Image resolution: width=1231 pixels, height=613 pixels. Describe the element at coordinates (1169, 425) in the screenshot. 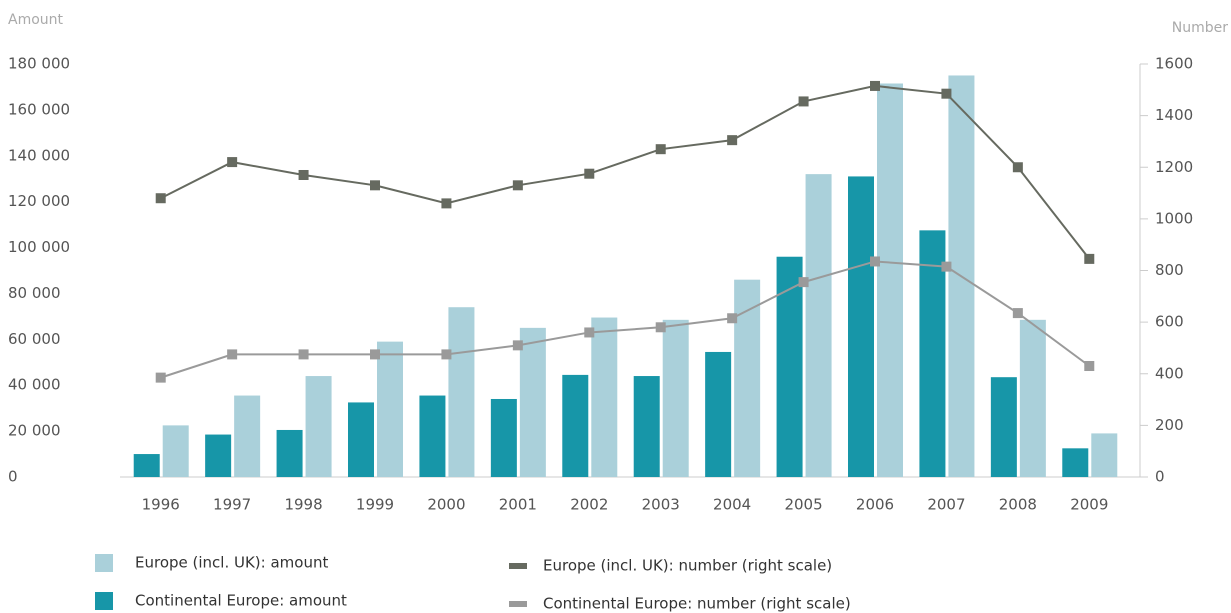

I see `y2-tick-label: 200` at that location.